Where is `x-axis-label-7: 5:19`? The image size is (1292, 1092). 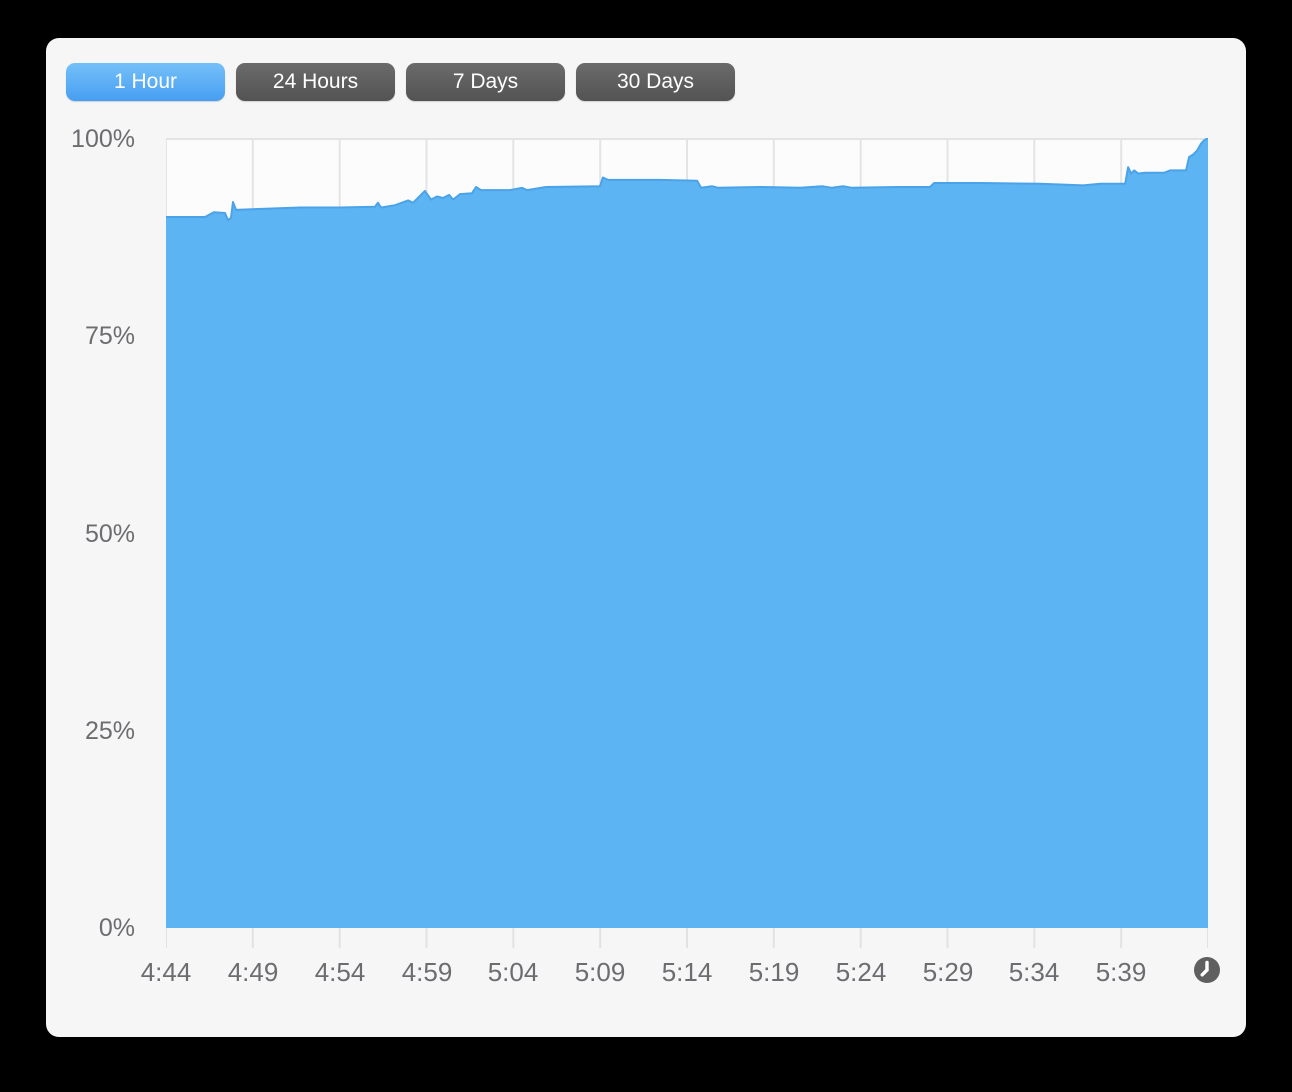 x-axis-label-7: 5:19 is located at coordinates (774, 972).